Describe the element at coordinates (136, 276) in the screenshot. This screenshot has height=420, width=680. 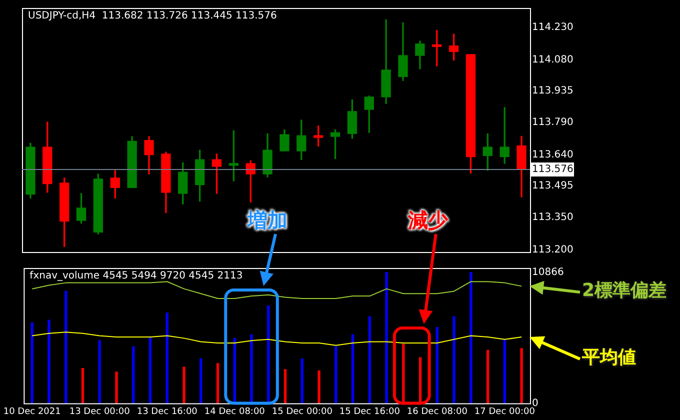
I see `chart-title: fxnav_volume 4545 5494 9720 4545 2113` at that location.